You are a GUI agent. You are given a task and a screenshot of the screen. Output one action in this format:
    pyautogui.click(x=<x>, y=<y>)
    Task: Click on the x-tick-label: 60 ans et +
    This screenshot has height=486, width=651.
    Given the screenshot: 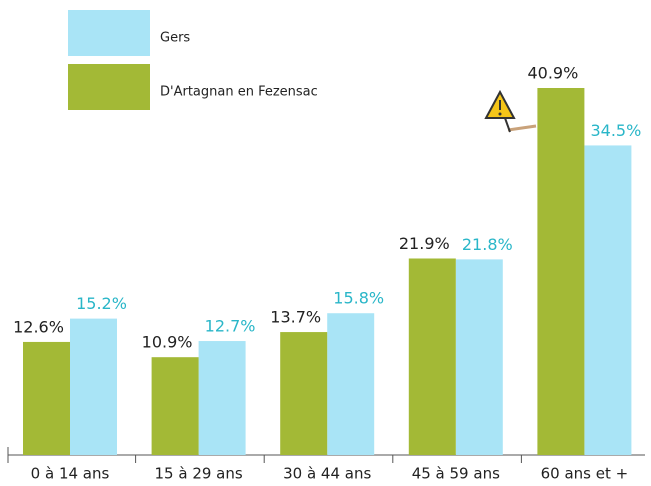 What is the action you would take?
    pyautogui.click(x=585, y=474)
    